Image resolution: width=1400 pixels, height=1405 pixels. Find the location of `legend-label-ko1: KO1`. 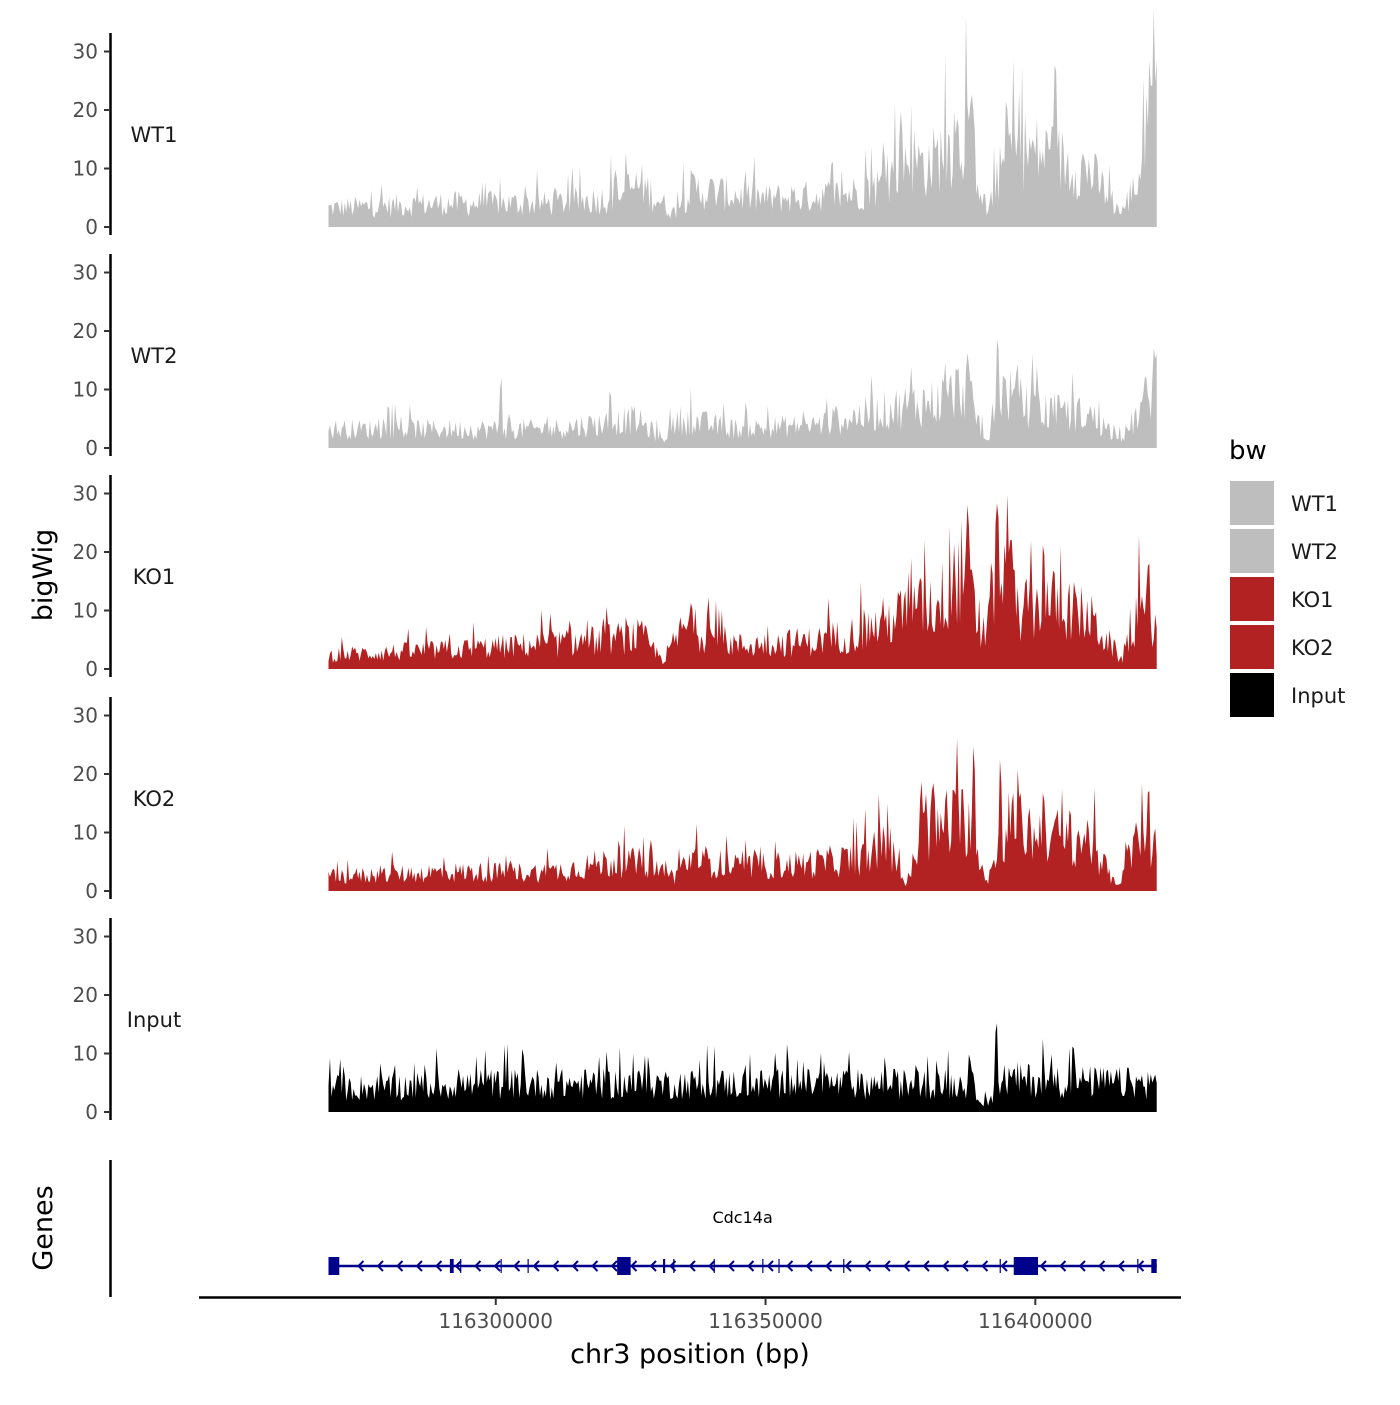

legend-label-ko1: KO1 is located at coordinates (1312, 600).